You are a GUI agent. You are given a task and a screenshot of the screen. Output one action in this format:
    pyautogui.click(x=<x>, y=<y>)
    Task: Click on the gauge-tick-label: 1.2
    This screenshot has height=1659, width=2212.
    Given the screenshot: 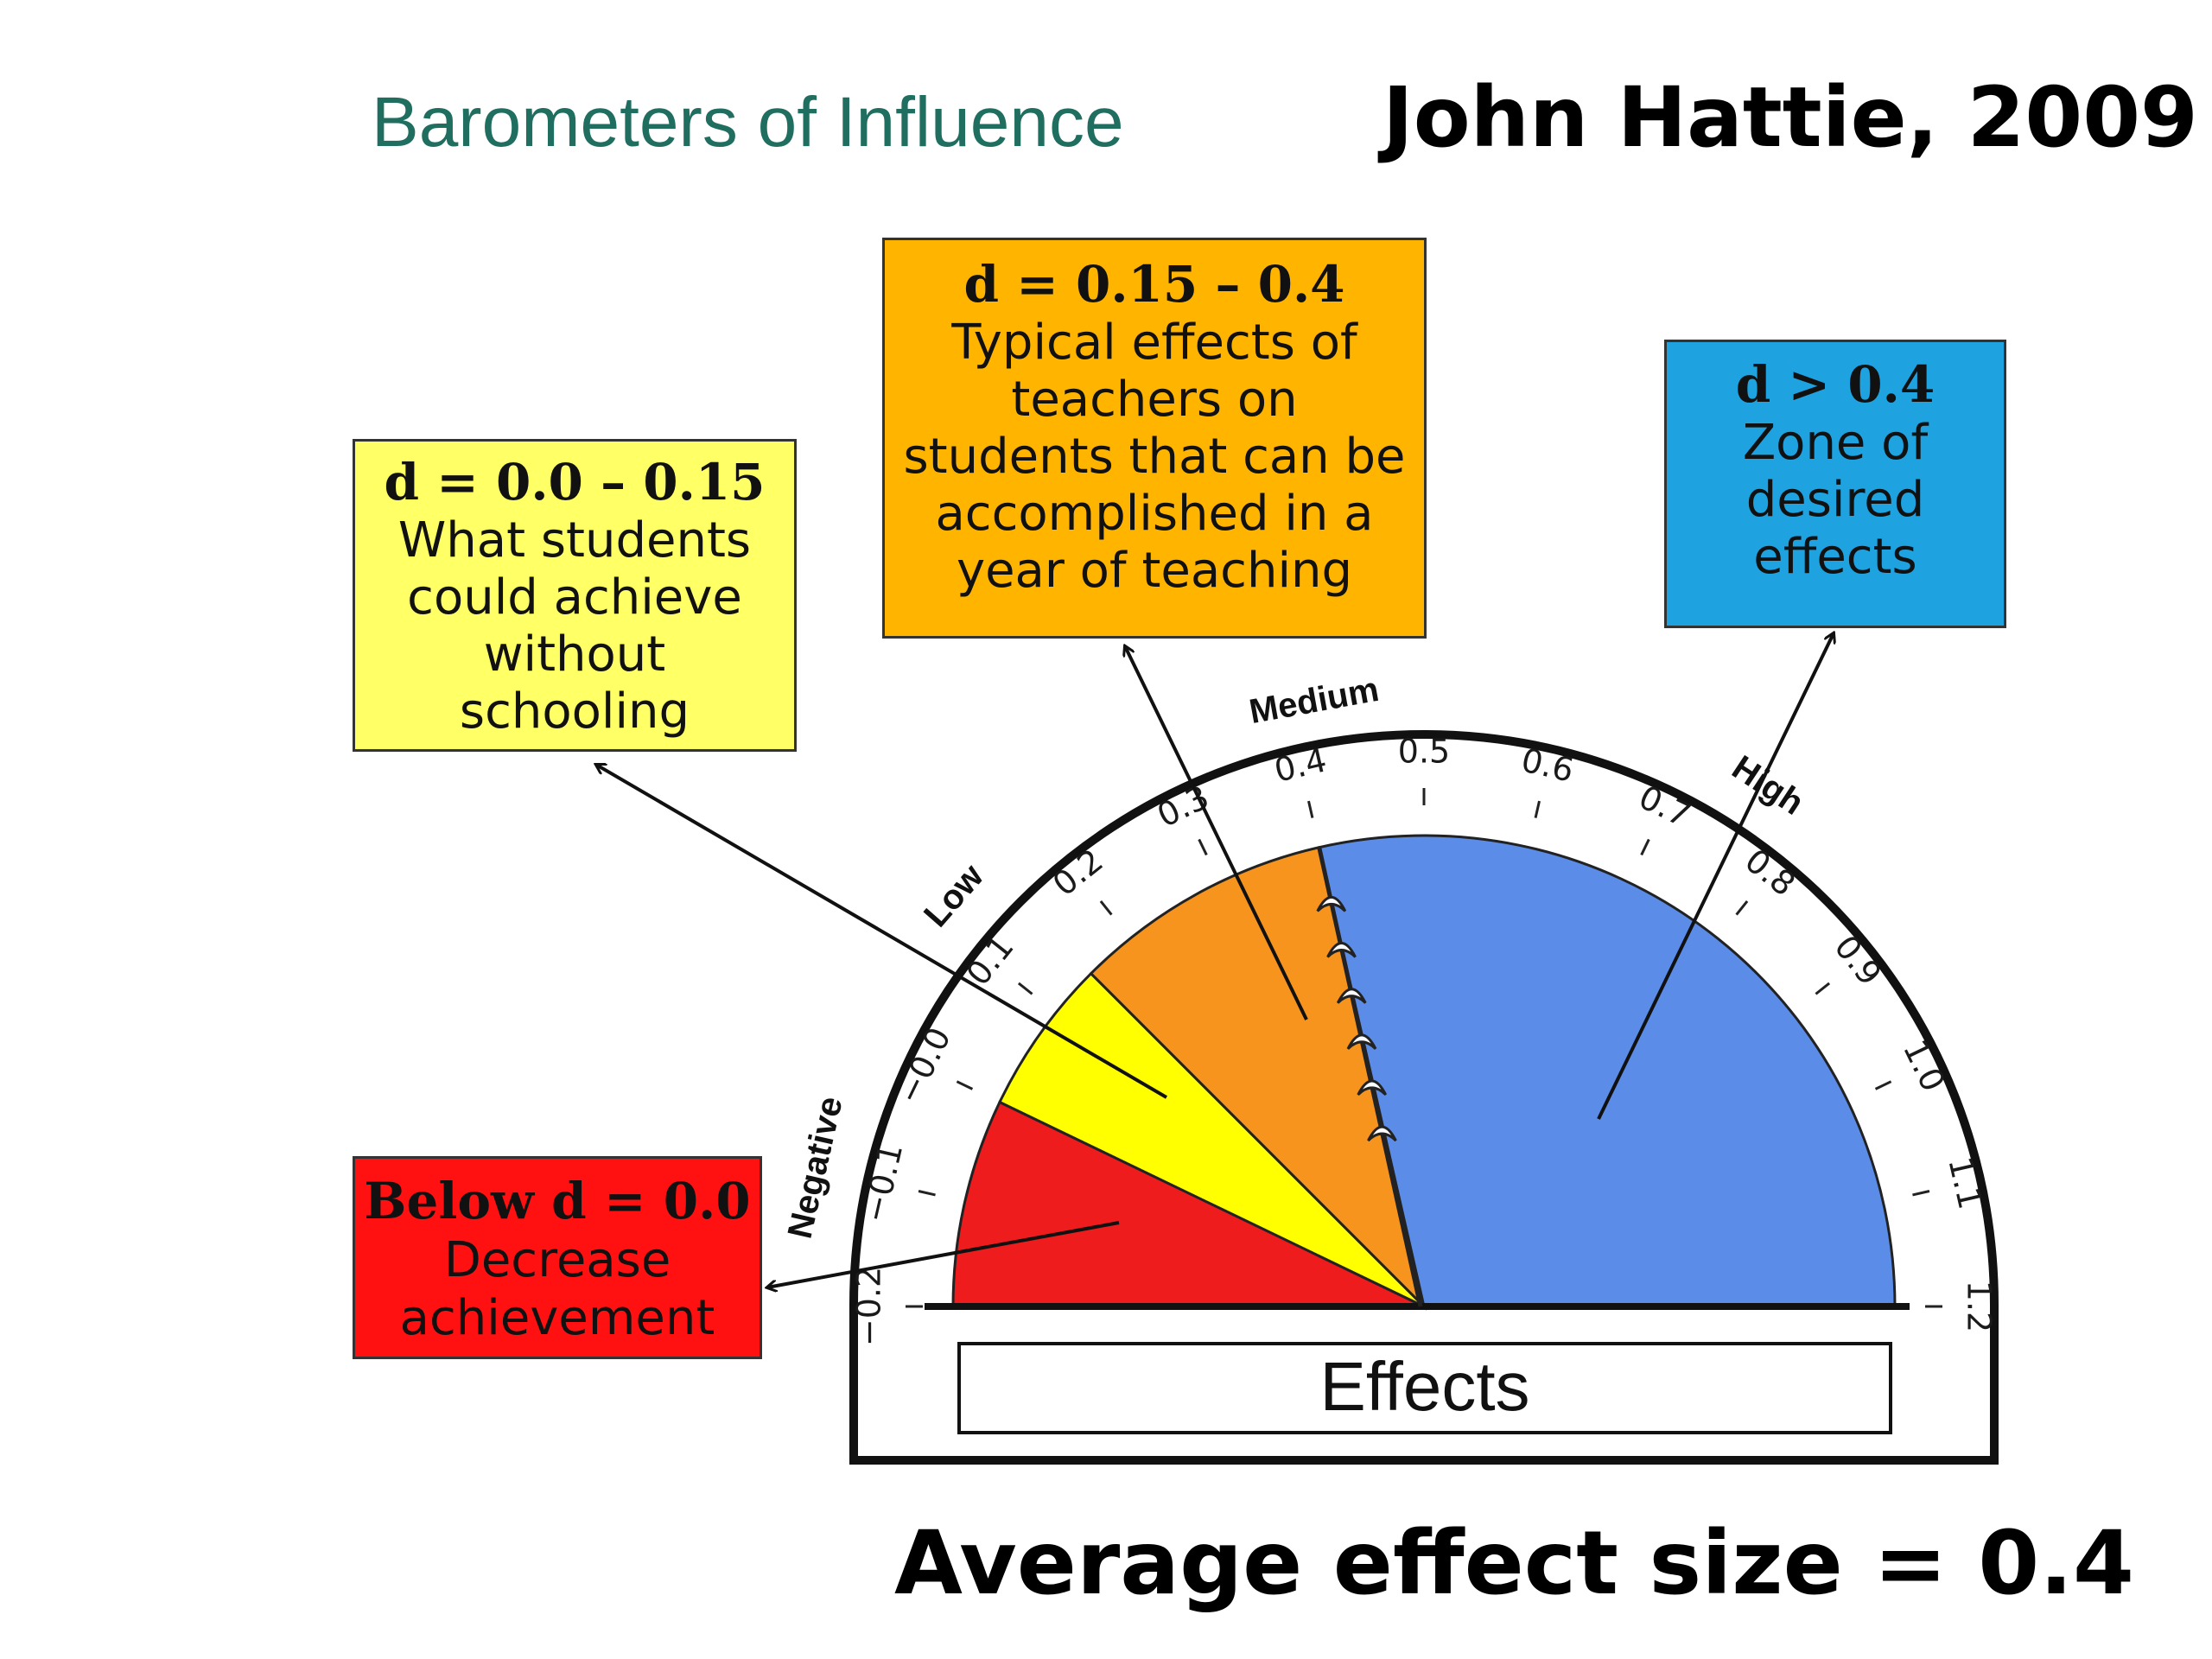 What is the action you would take?
    pyautogui.click(x=1980, y=1306)
    